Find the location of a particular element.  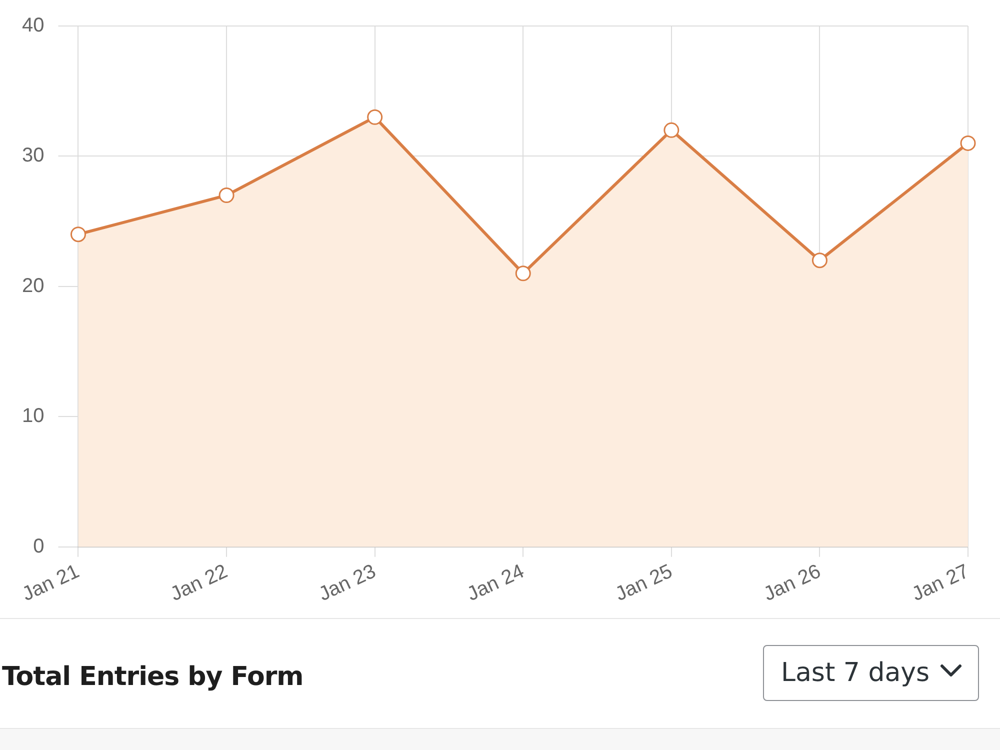

x-tick-label: Jan 21 is located at coordinates (50, 583).